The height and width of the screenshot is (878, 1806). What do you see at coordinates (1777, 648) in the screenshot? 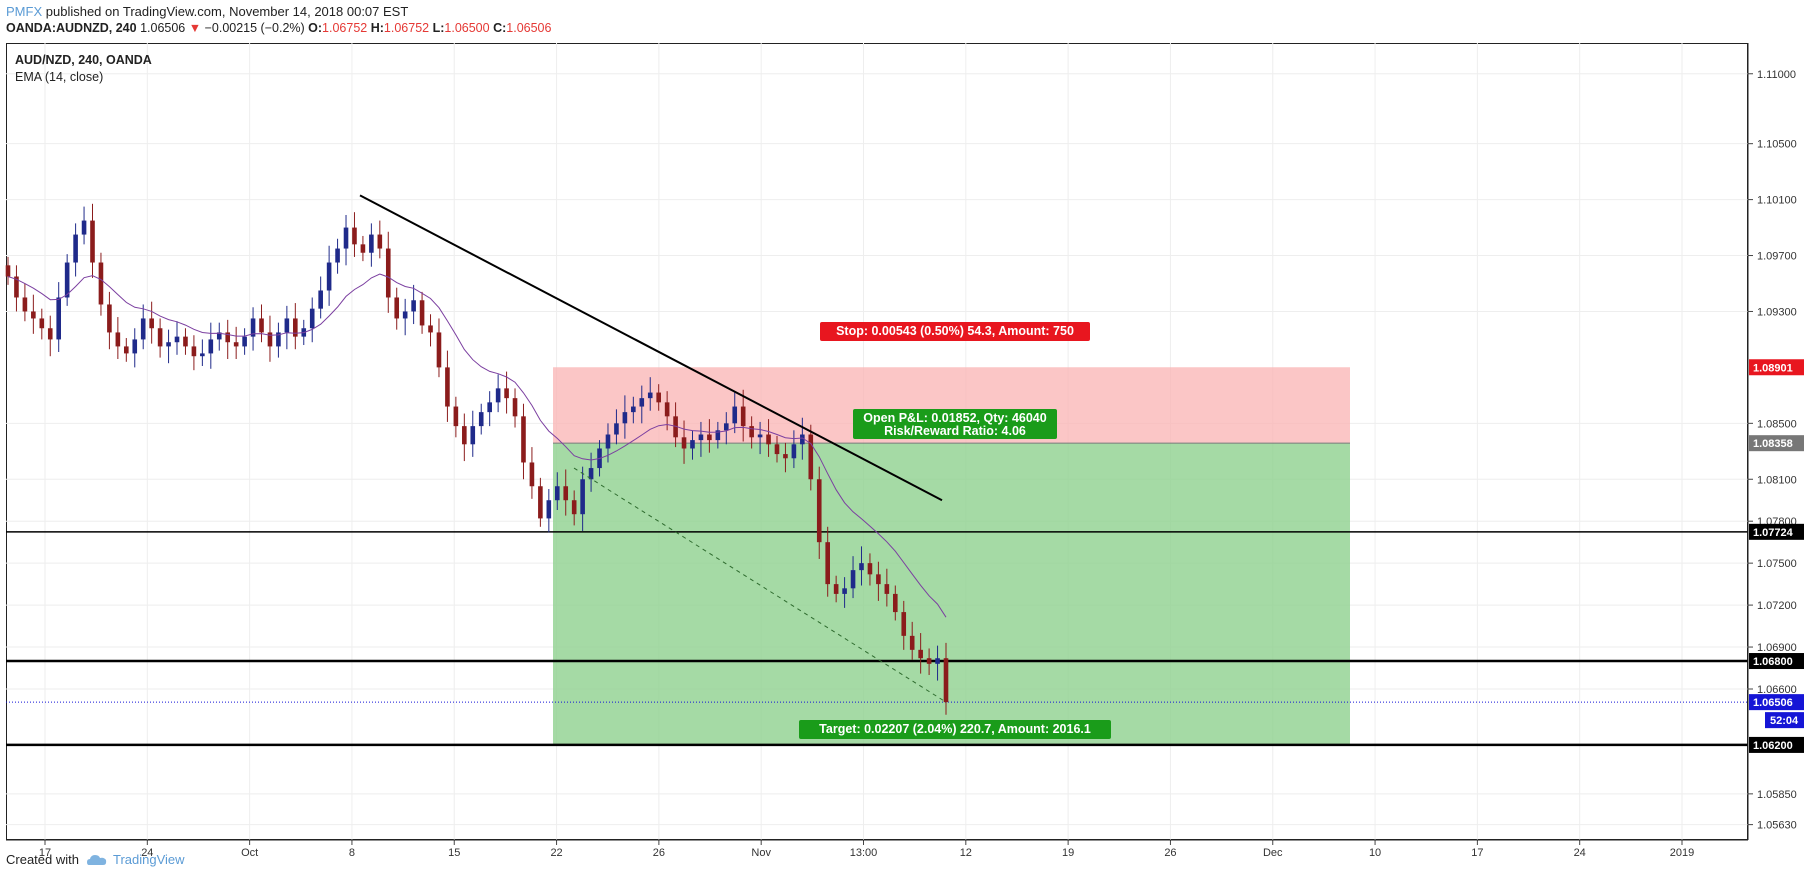
I see `price-tick-label: 1.06900` at bounding box center [1777, 648].